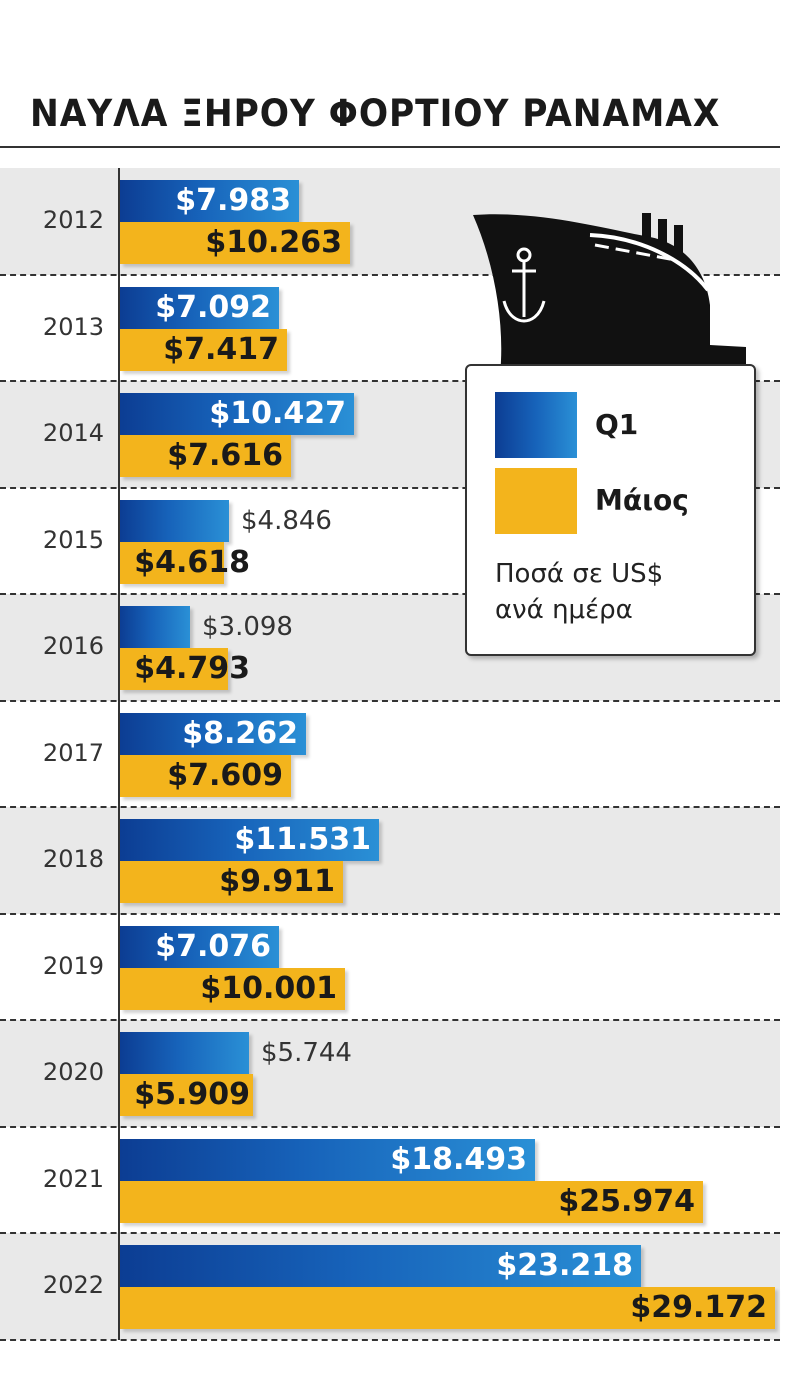 The height and width of the screenshot is (1387, 800). I want to click on legend-note: Ποσά σε US$ ανά ημέρα, so click(620, 592).